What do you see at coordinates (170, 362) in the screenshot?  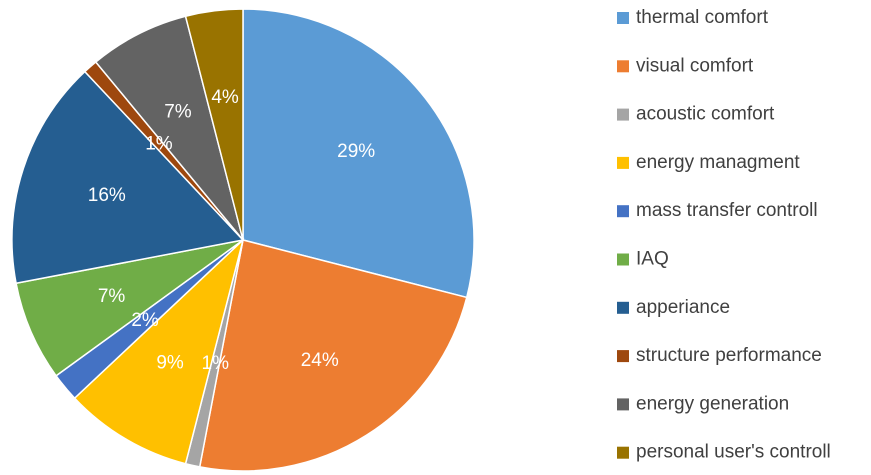 I see `data-label: 9%` at bounding box center [170, 362].